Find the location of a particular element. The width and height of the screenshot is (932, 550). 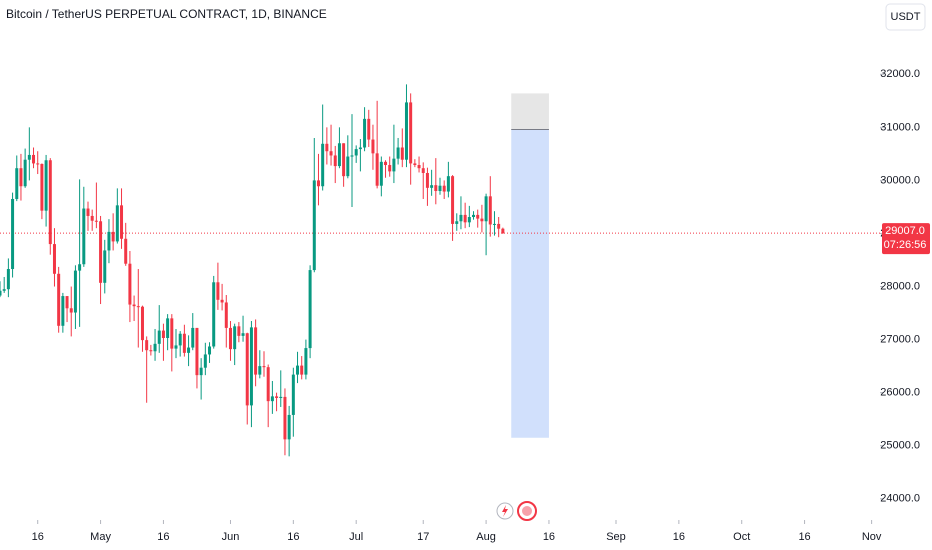

x-tick-label: Jun is located at coordinates (231, 537).